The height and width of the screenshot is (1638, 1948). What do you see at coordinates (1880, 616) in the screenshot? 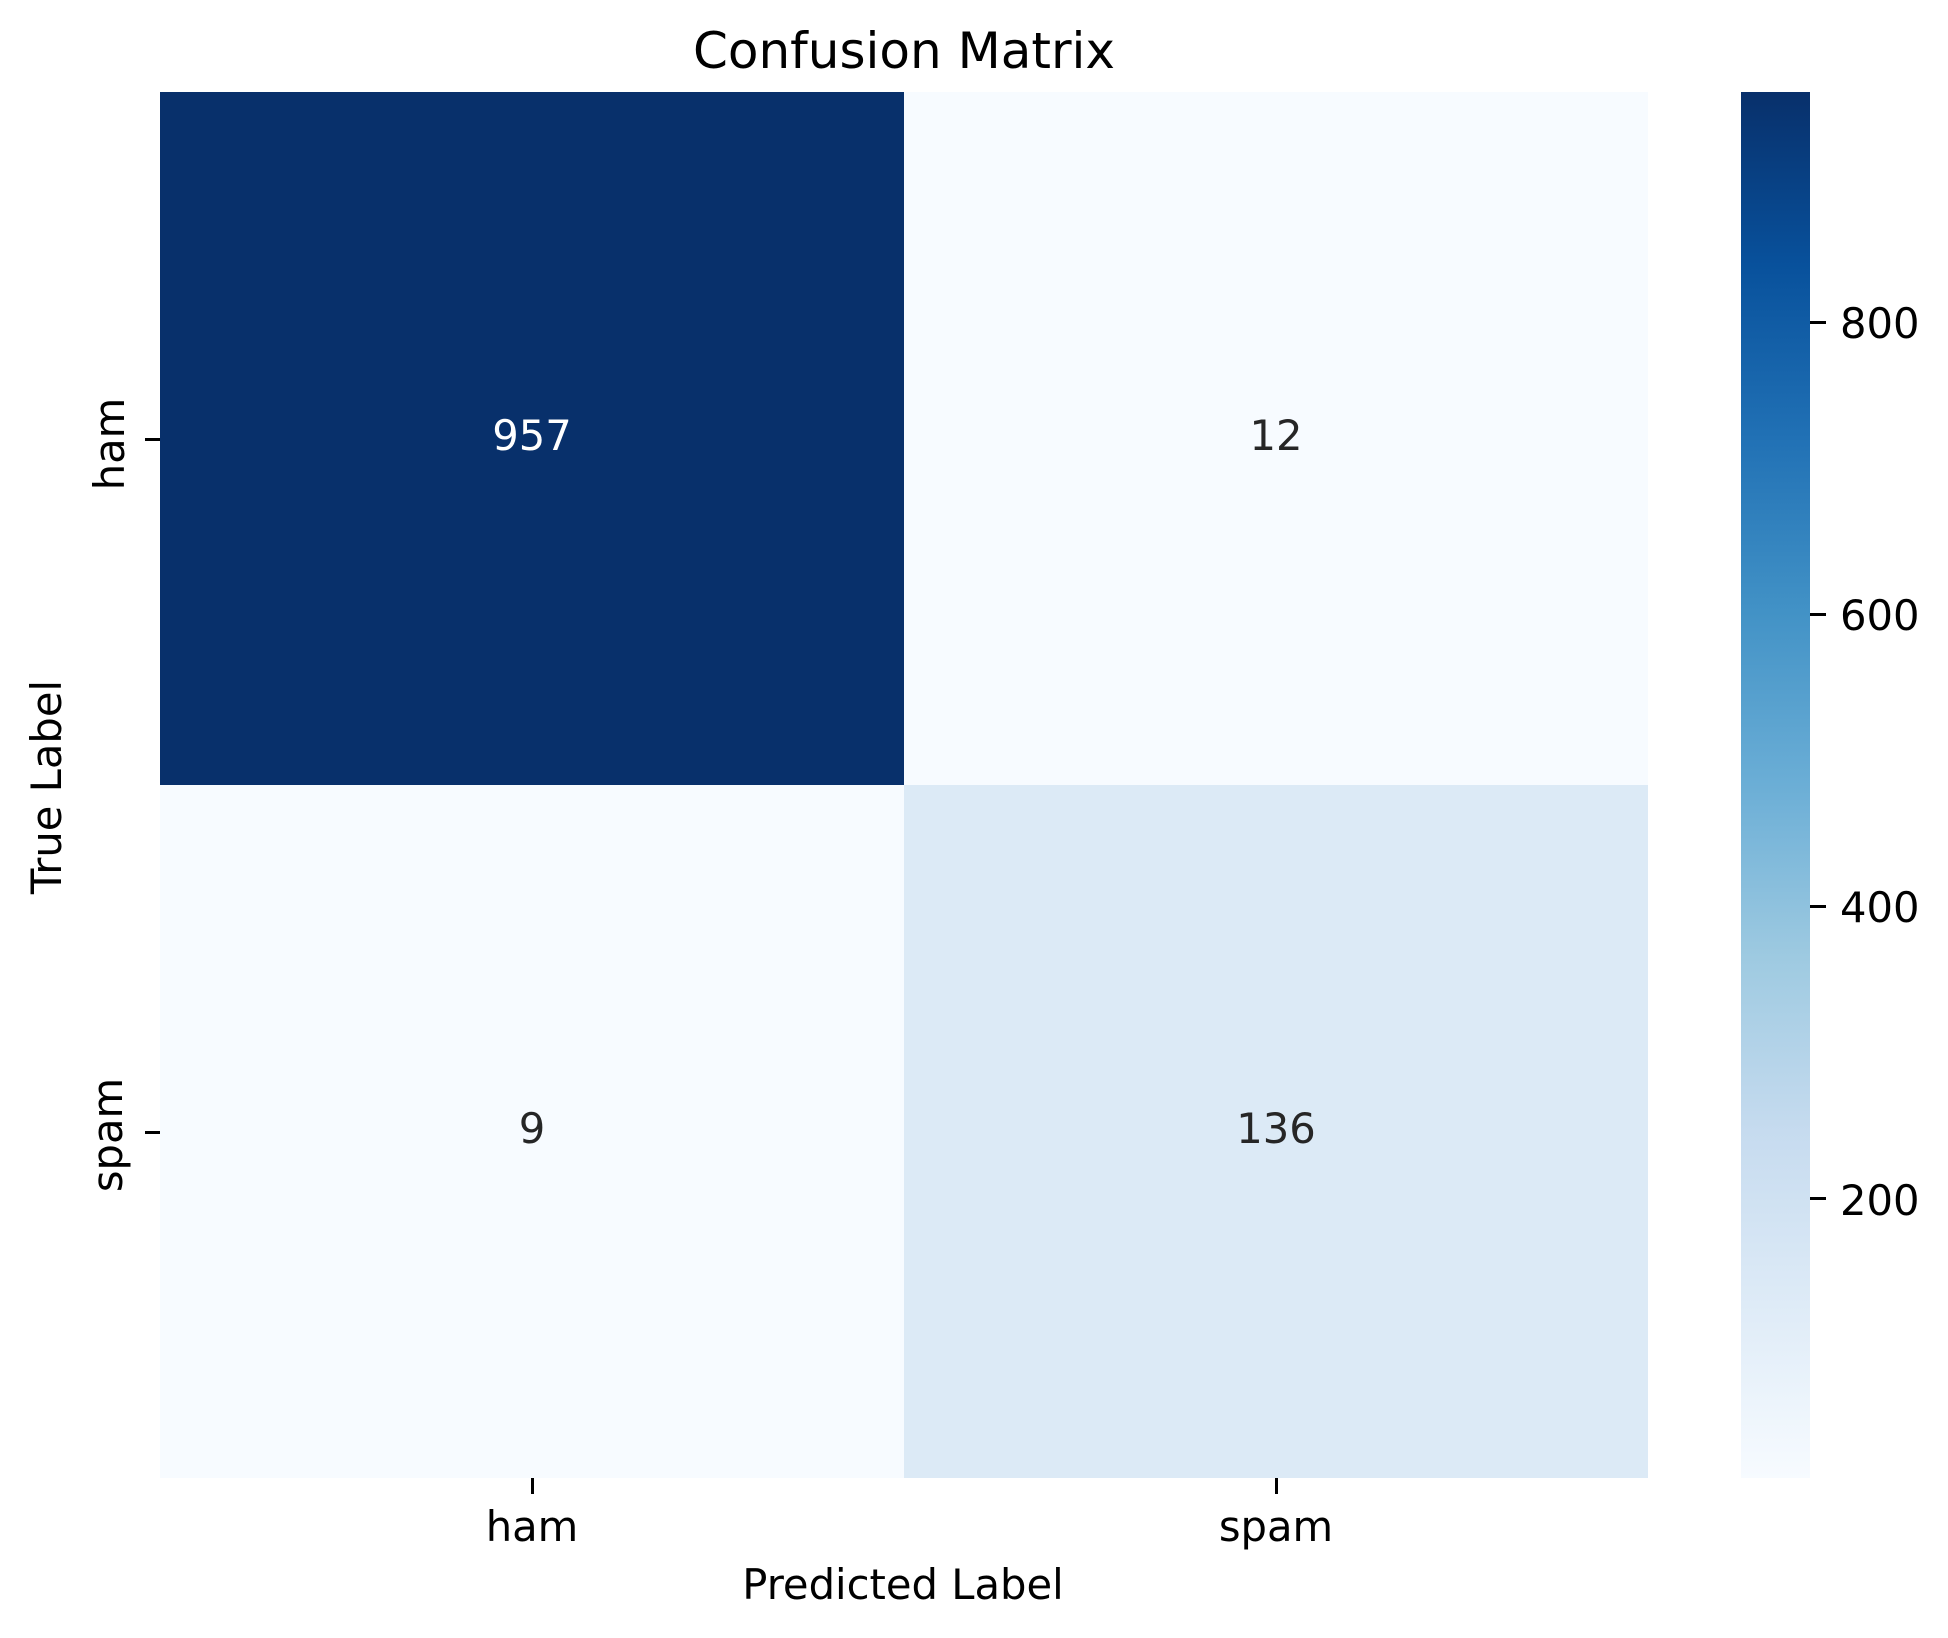
I see `colorbar-tick-label-600: 600` at bounding box center [1880, 616].